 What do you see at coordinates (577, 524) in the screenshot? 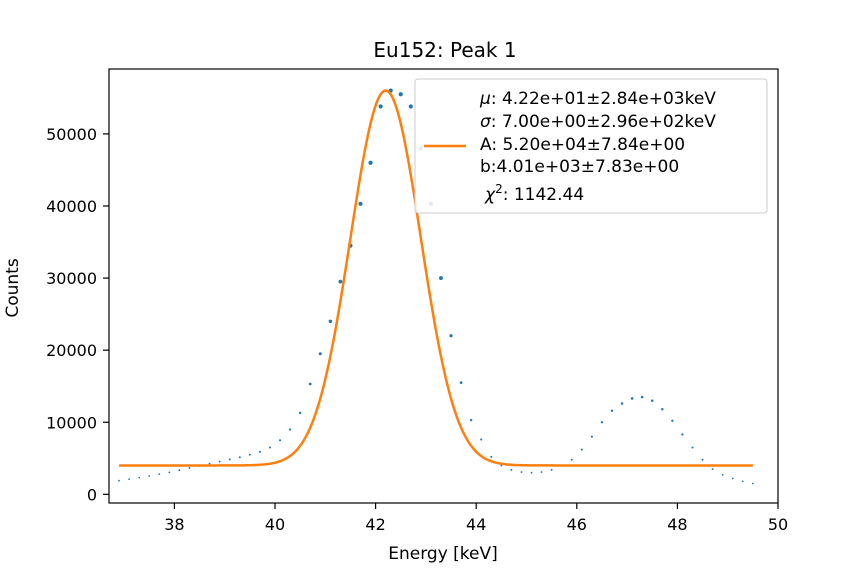
I see `x-tick-label: 46` at bounding box center [577, 524].